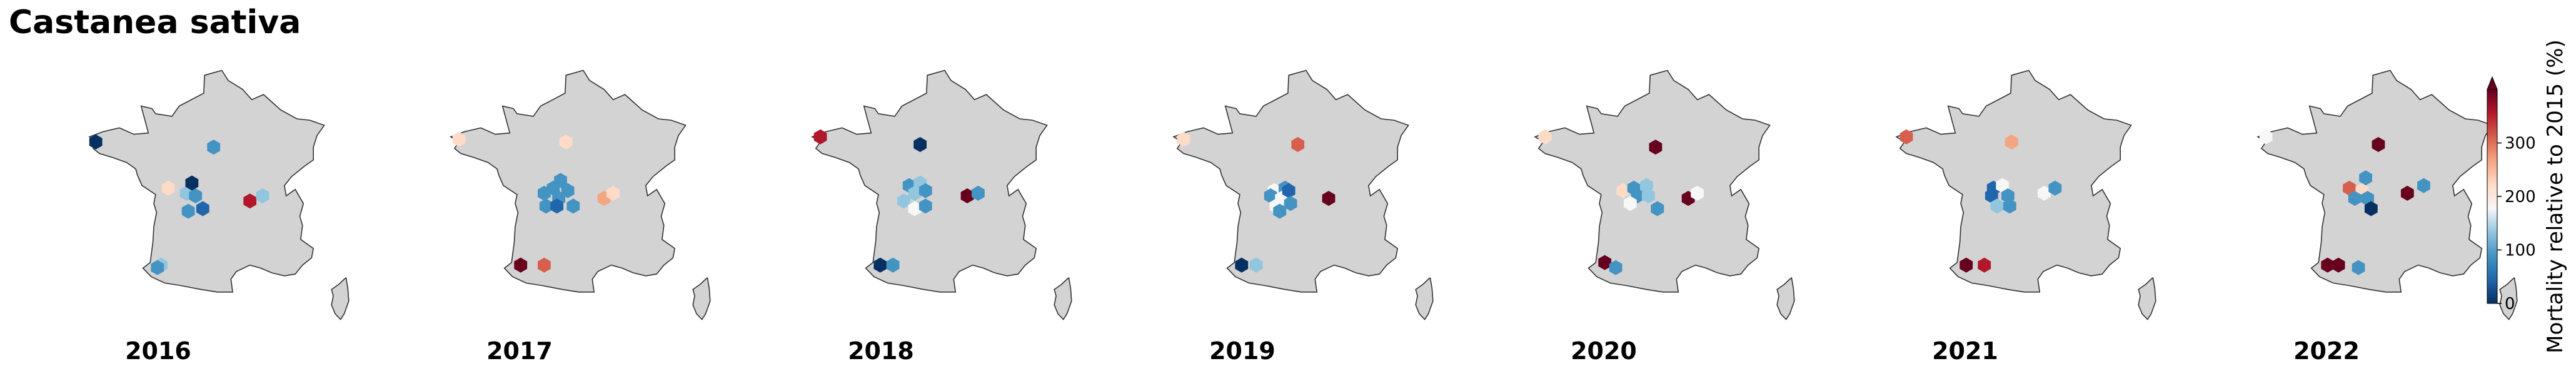  What do you see at coordinates (2492, 197) in the screenshot?
I see `colorbar-gradient` at bounding box center [2492, 197].